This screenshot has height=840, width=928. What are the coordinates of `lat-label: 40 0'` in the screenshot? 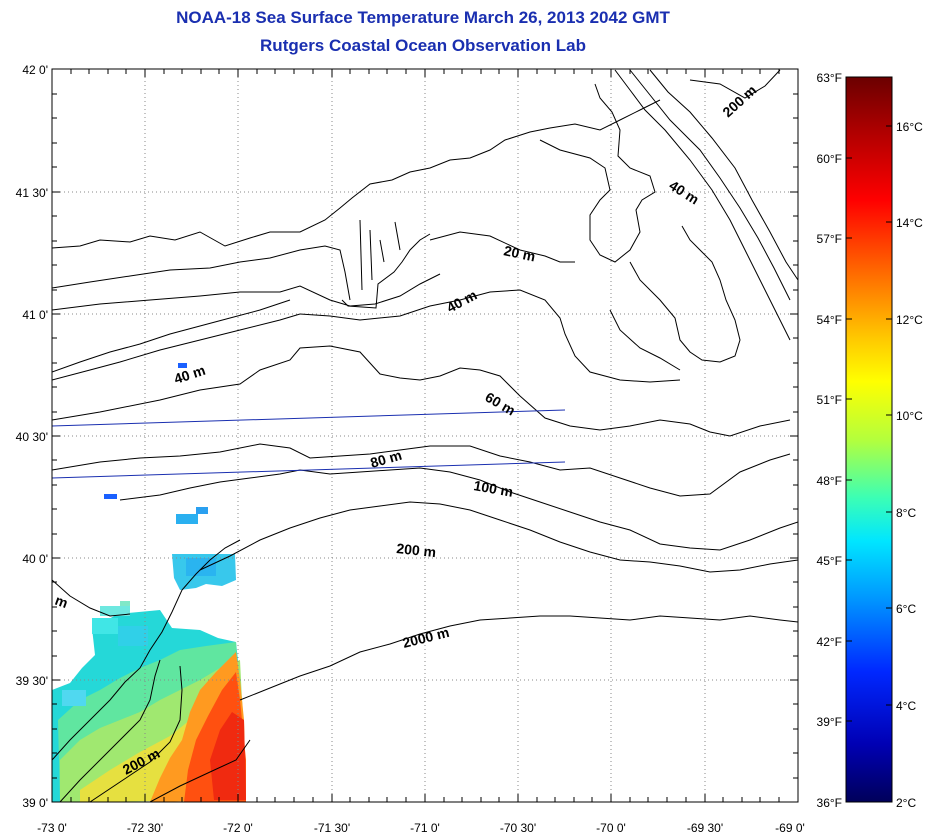 It's located at (35, 559).